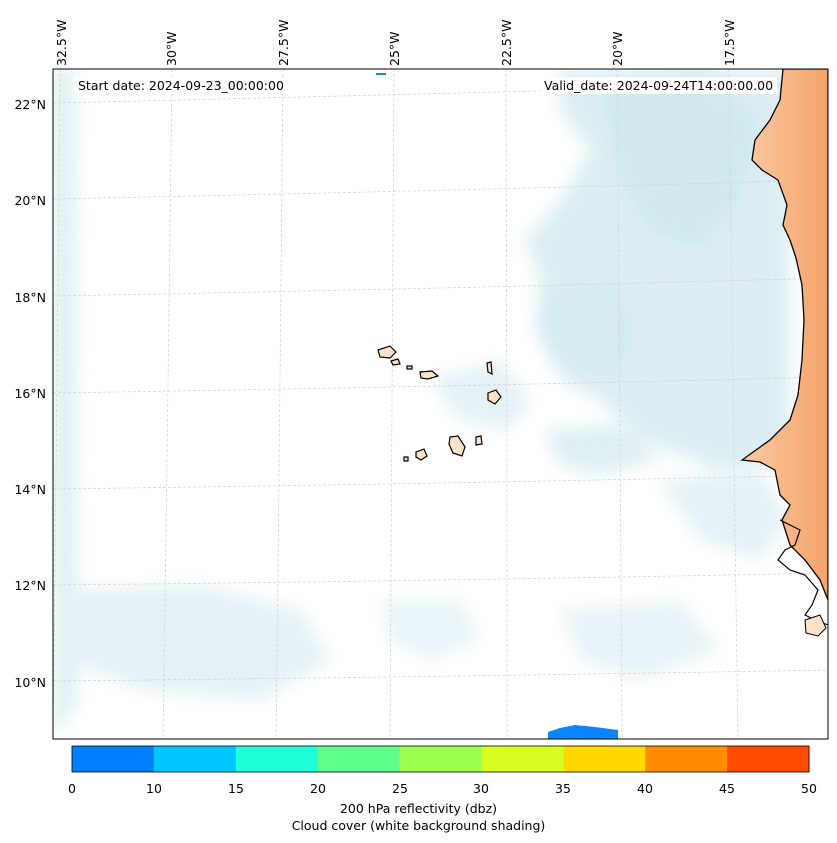 Image resolution: width=837 pixels, height=843 pixels. Describe the element at coordinates (784, 335) in the screenshot. I see `africa-landmass` at that location.